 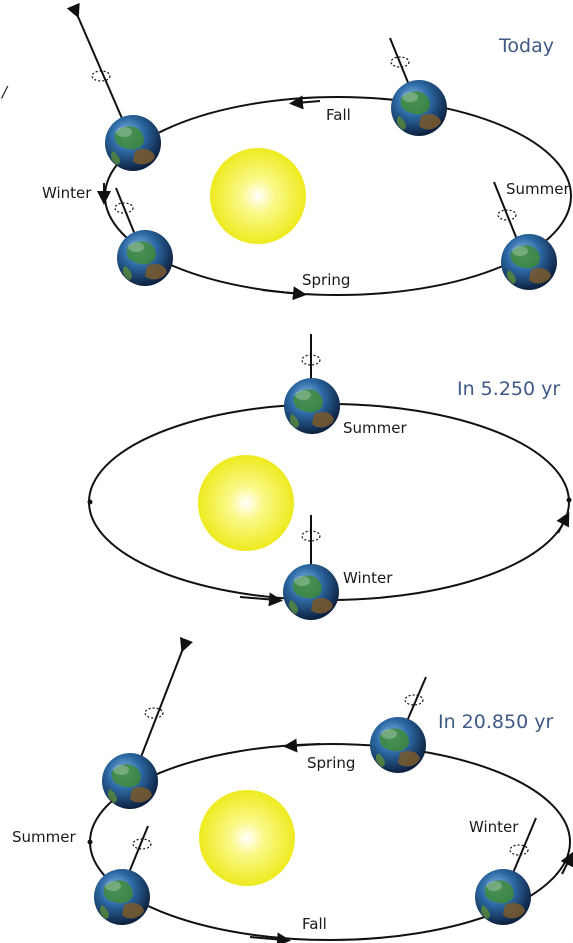 I want to click on earth-winter-a, so click(x=133, y=143).